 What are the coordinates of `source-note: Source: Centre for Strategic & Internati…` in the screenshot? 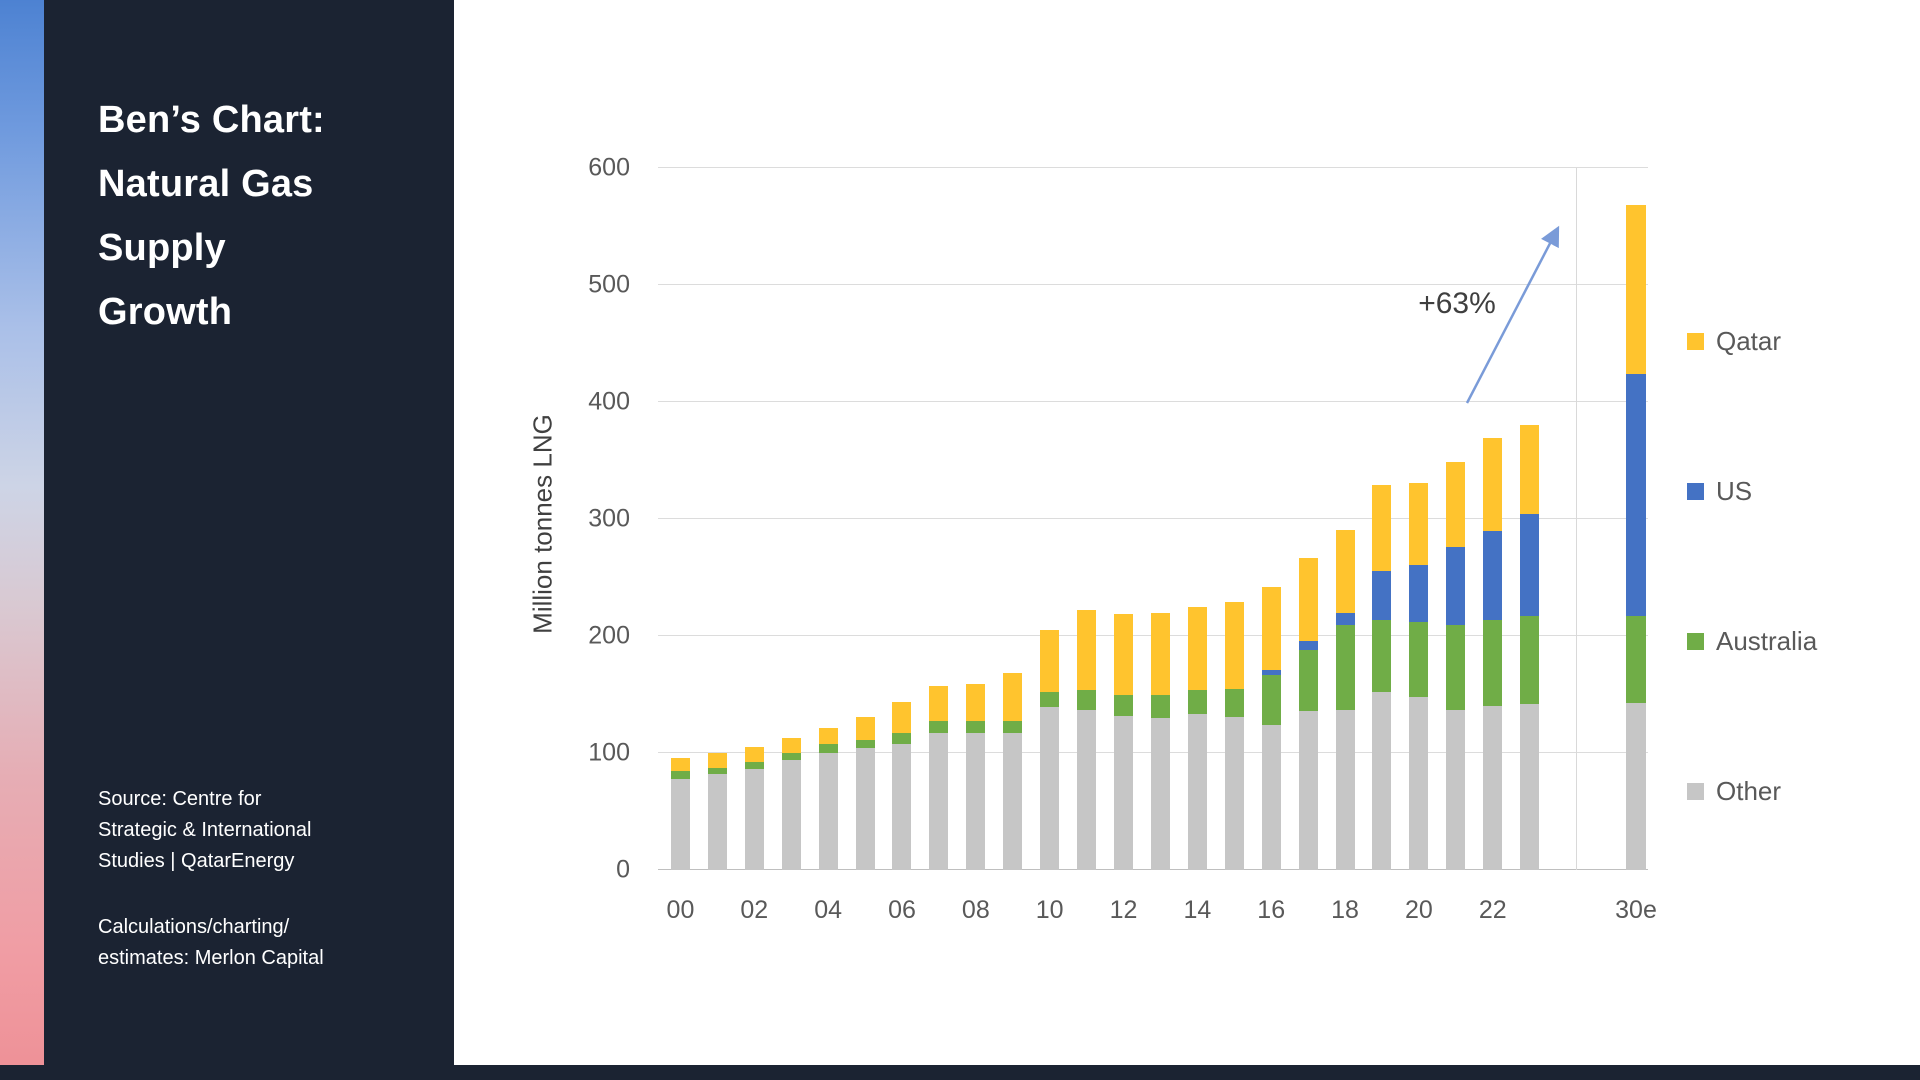 It's located at (204, 830).